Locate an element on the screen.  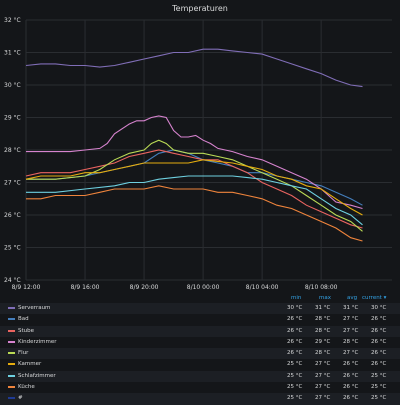
y-tick-label: 32 °C is located at coordinates (12, 20).